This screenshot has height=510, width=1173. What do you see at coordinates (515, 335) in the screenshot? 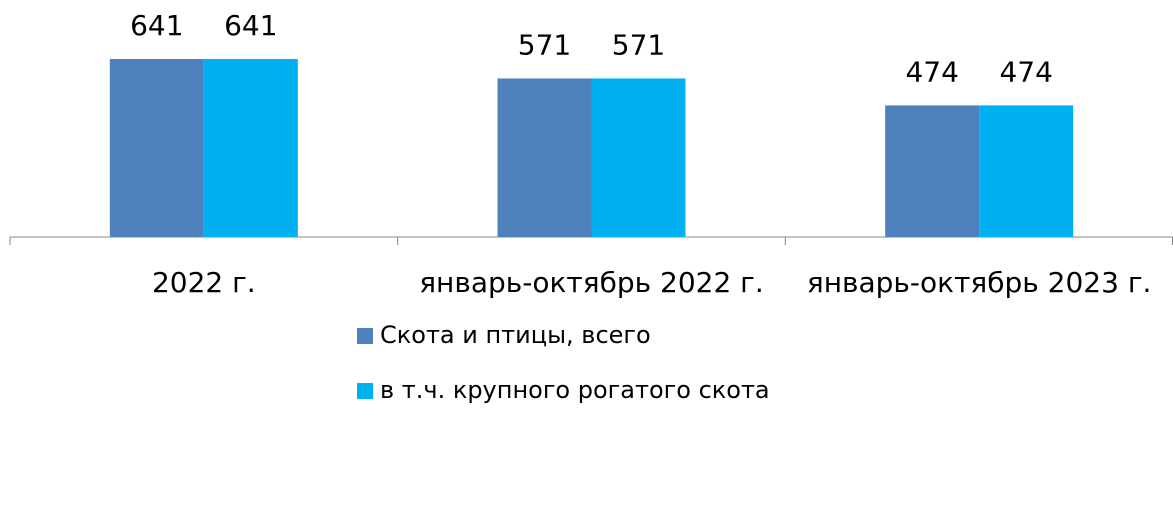
I see `legend-label: Скота и птицы, всего` at bounding box center [515, 335].